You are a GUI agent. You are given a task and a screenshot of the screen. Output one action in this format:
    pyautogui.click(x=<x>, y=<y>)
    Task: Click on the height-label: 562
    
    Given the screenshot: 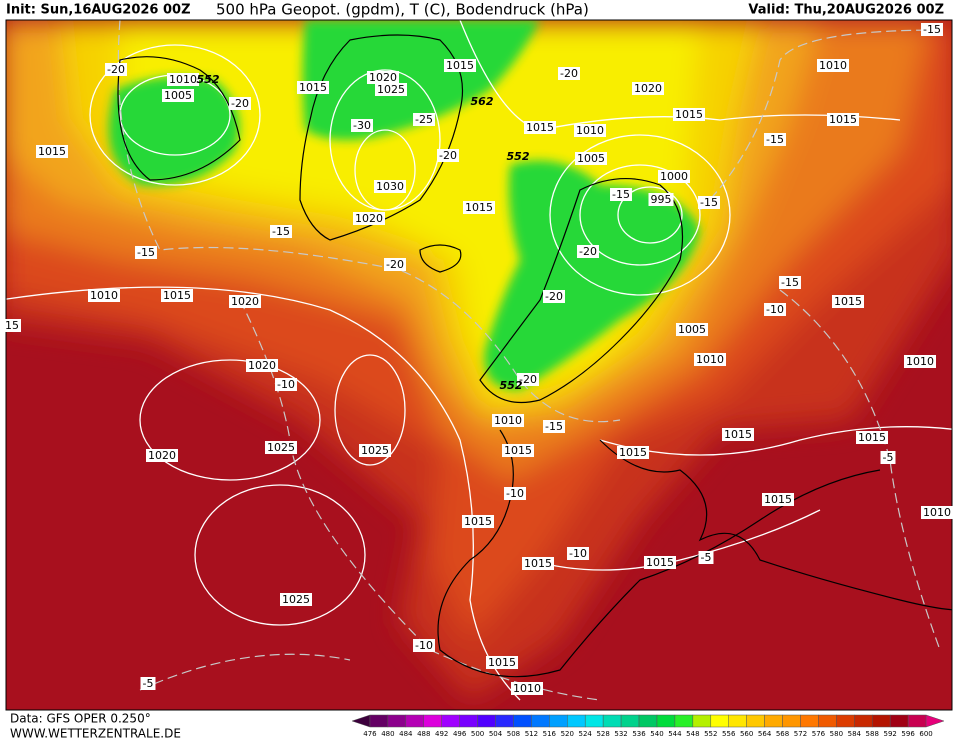 What is the action you would take?
    pyautogui.click(x=482, y=101)
    